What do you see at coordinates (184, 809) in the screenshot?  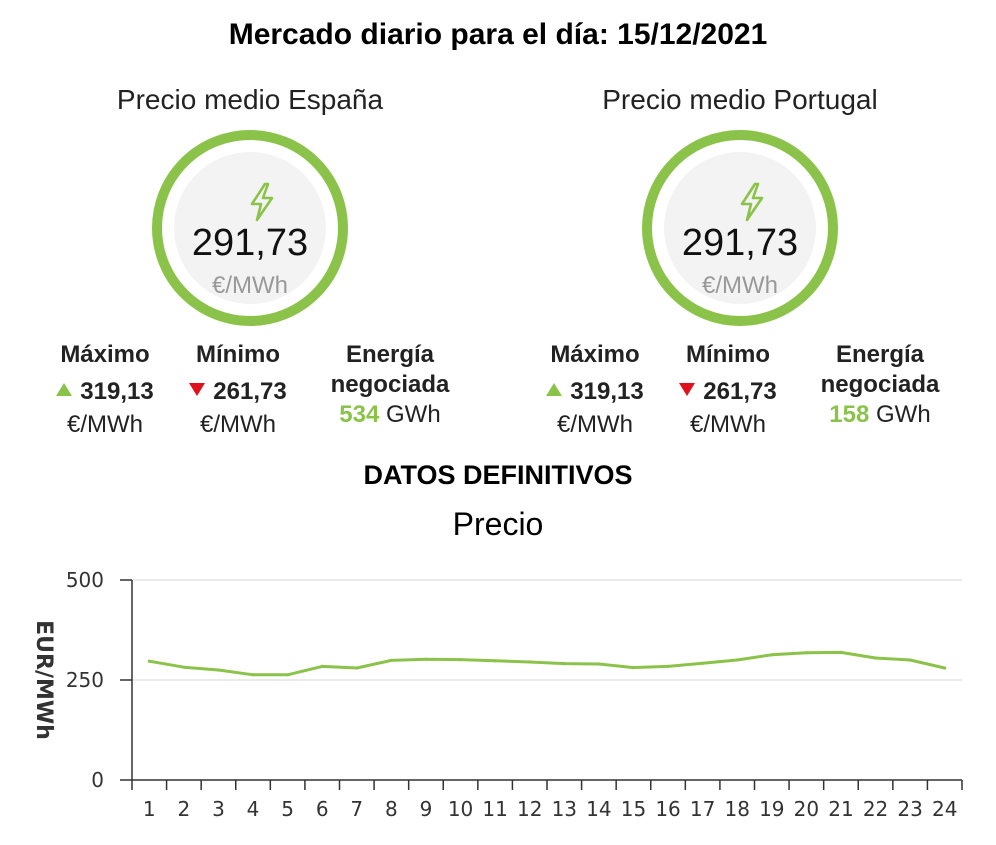 I see `x-tick-label: 2` at bounding box center [184, 809].